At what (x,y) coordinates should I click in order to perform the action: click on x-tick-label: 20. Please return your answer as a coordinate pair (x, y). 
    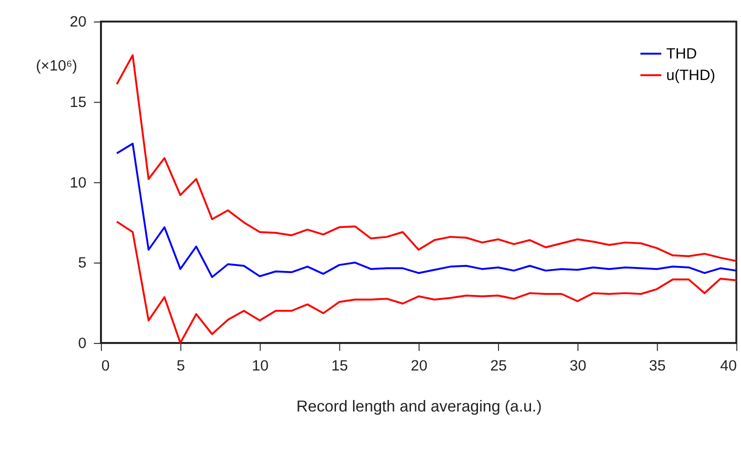
    Looking at the image, I should click on (419, 366).